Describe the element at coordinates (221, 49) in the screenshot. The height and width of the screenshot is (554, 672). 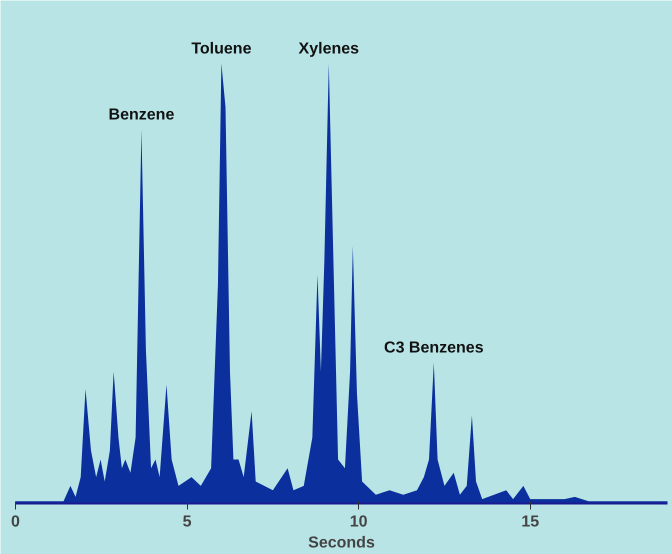
I see `annotation: Toluene` at that location.